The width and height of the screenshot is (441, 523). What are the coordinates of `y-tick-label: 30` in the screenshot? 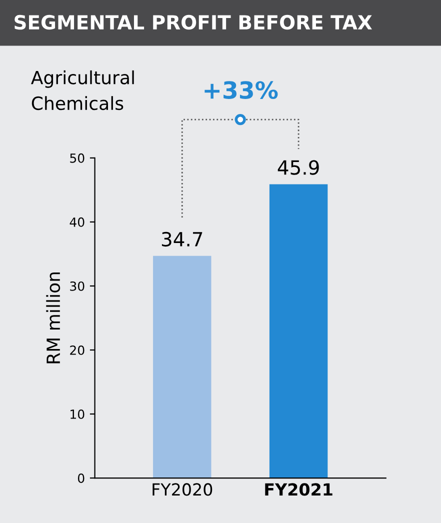 It's located at (77, 286).